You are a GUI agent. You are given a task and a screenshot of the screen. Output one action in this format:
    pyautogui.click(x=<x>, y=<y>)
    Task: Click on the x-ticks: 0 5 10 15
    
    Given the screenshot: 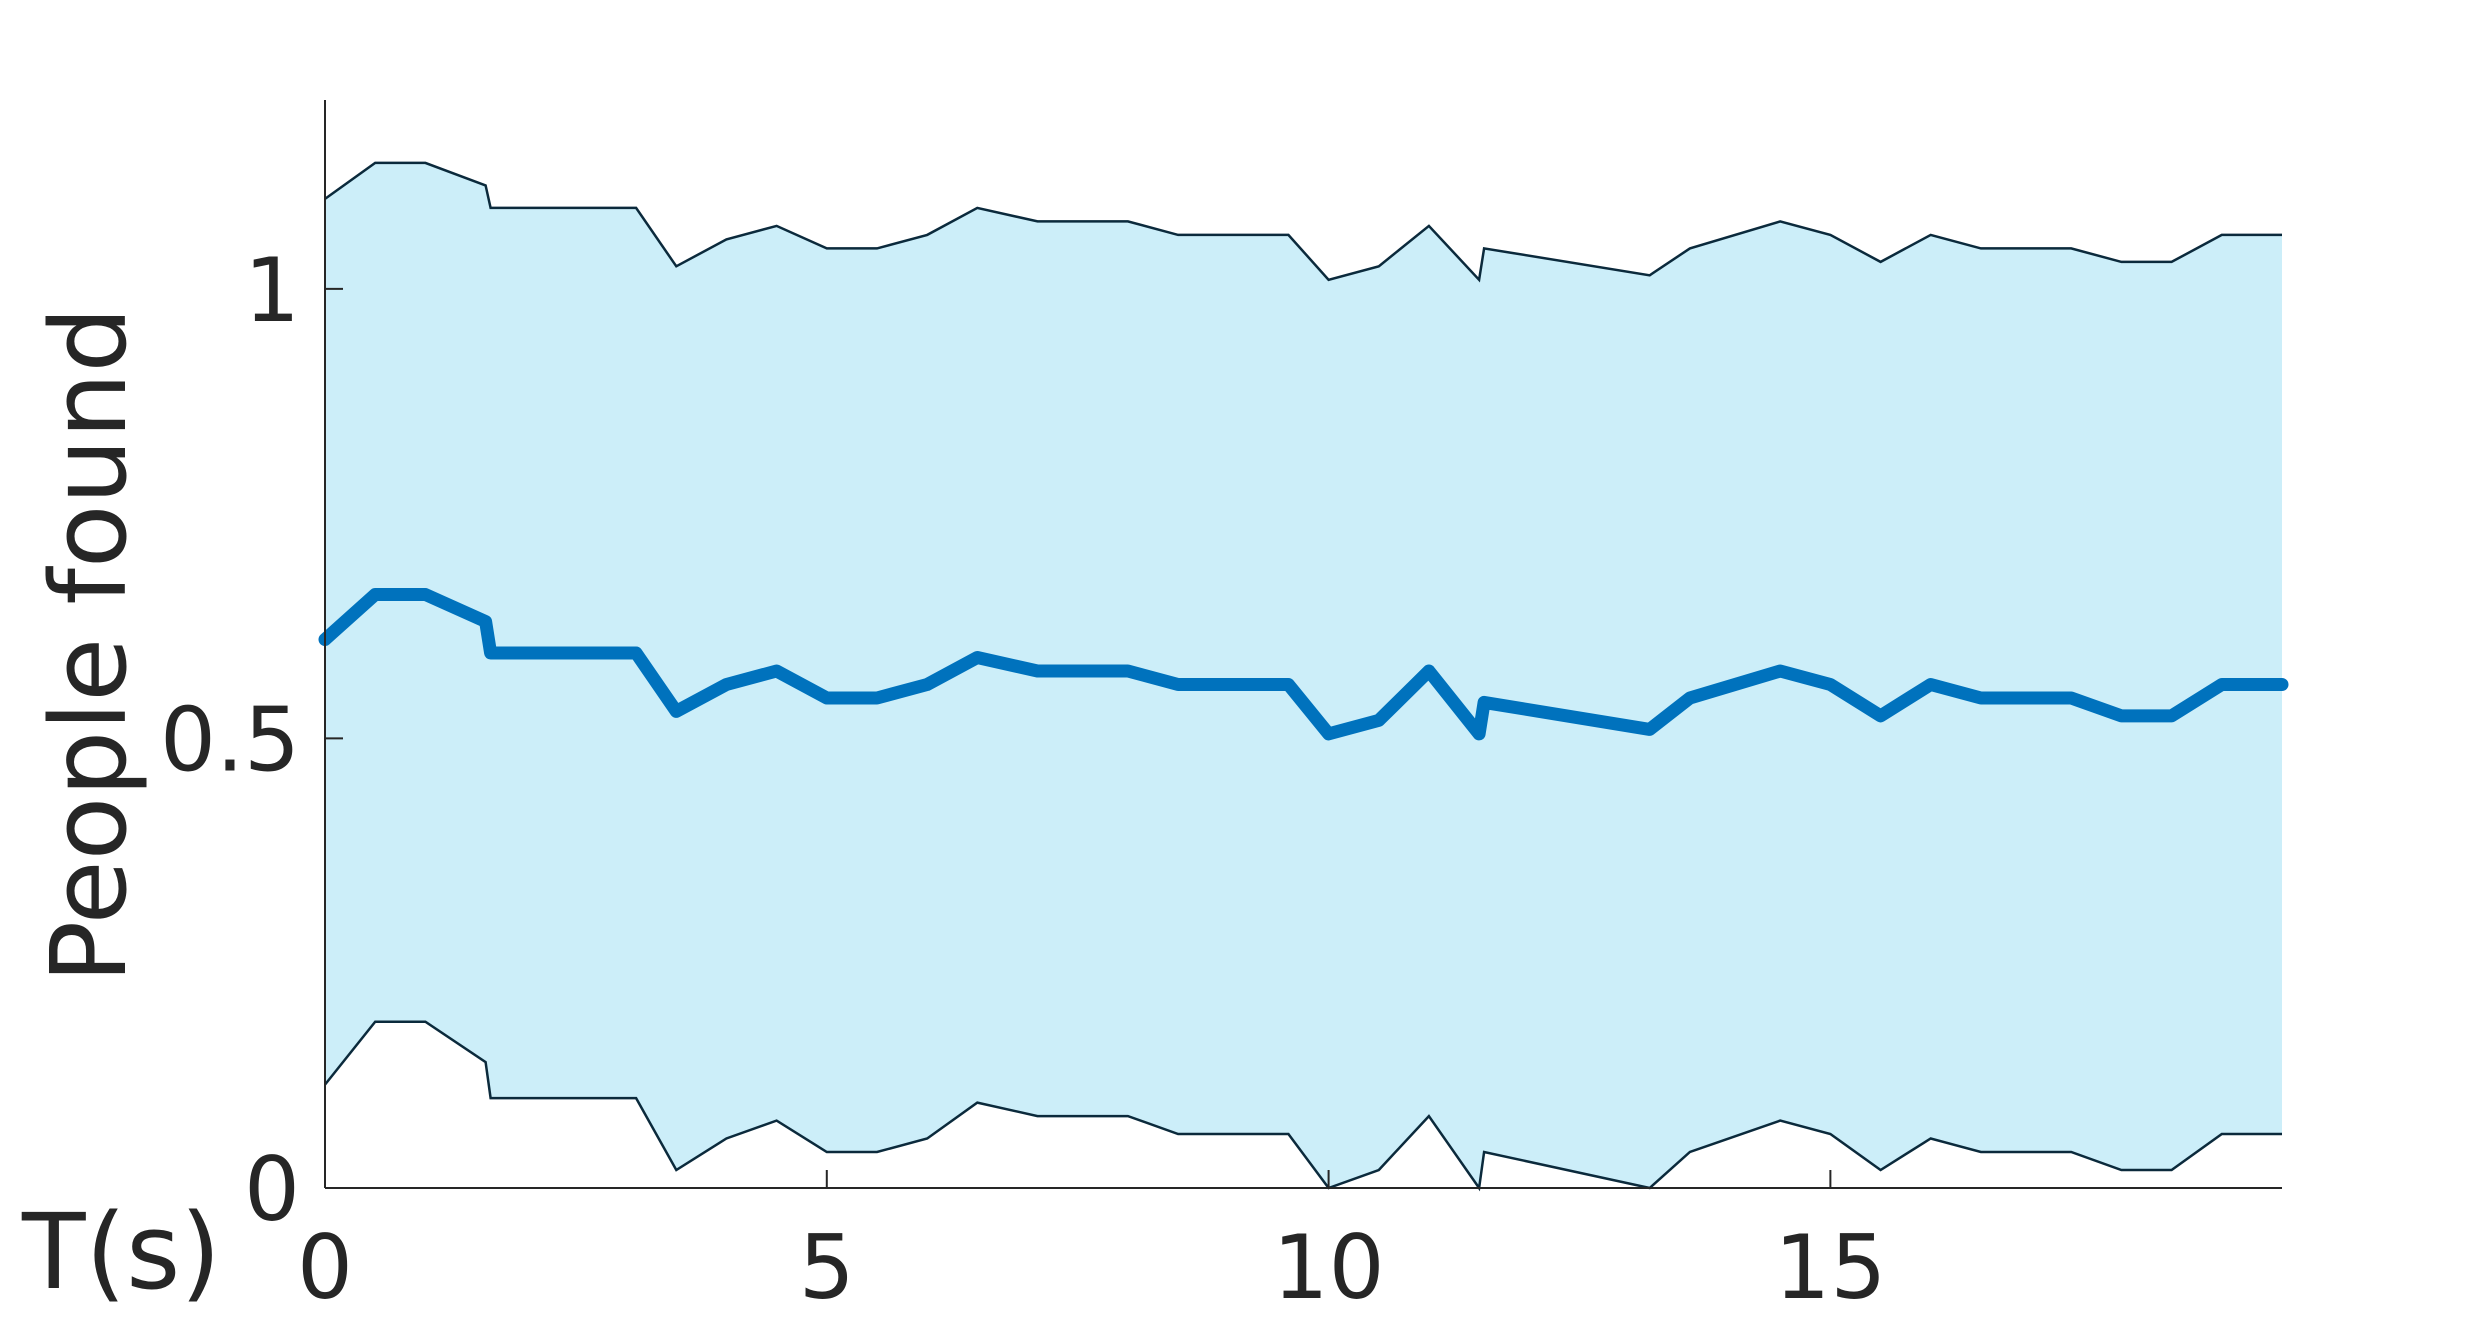 What is the action you would take?
    pyautogui.click(x=1091, y=1244)
    